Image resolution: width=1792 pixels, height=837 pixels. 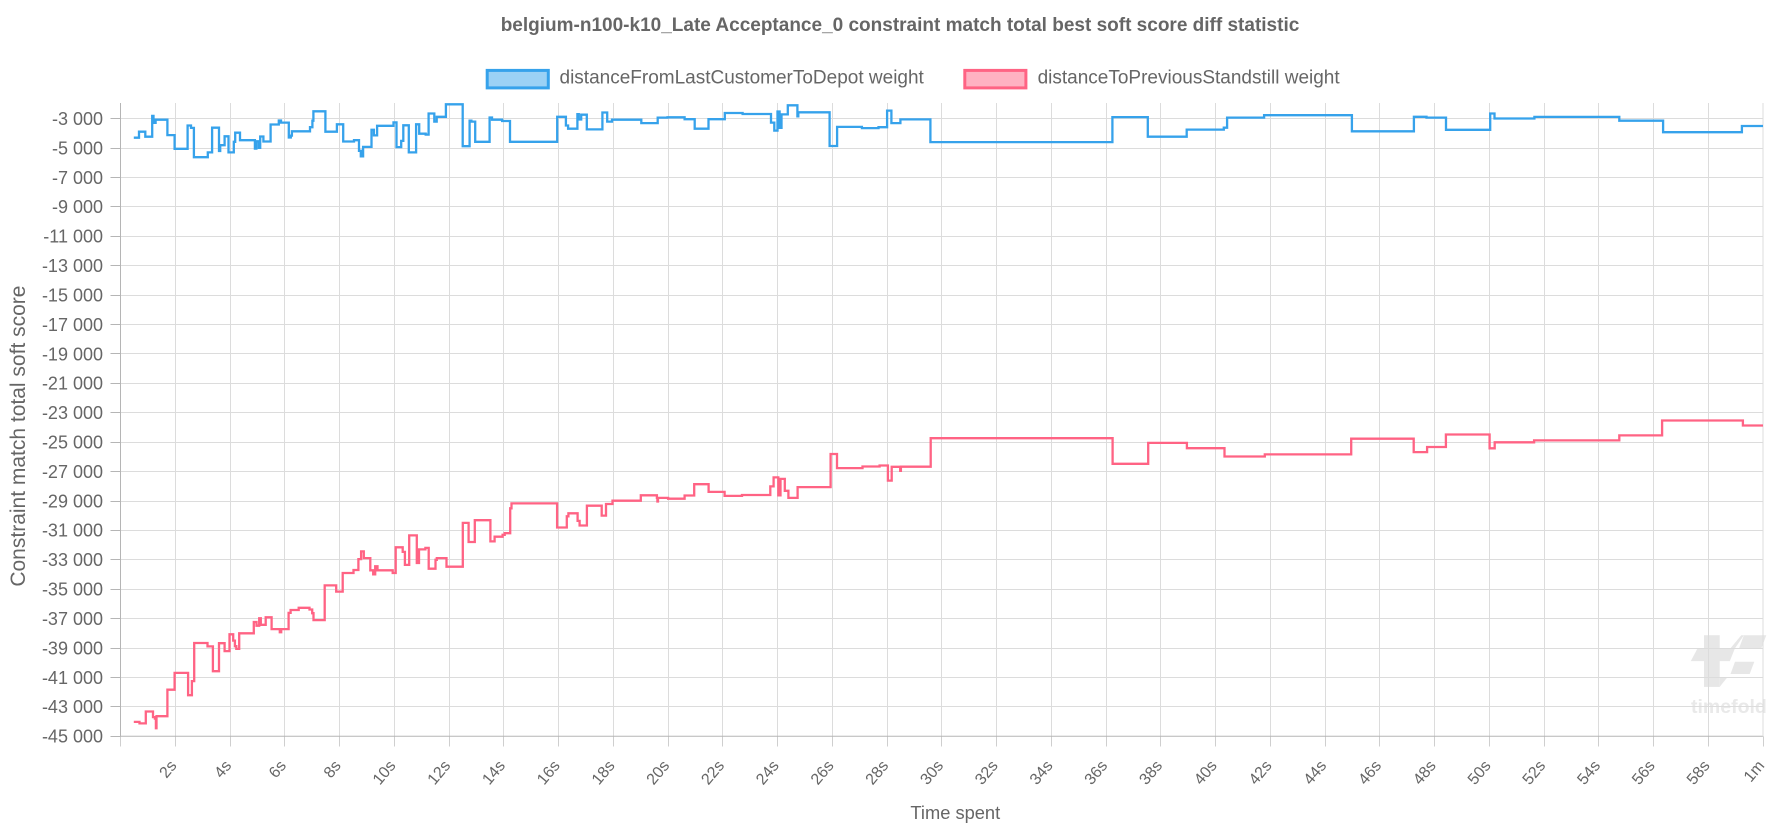 What do you see at coordinates (77, 207) in the screenshot?
I see `svg-text: -9 000` at bounding box center [77, 207].